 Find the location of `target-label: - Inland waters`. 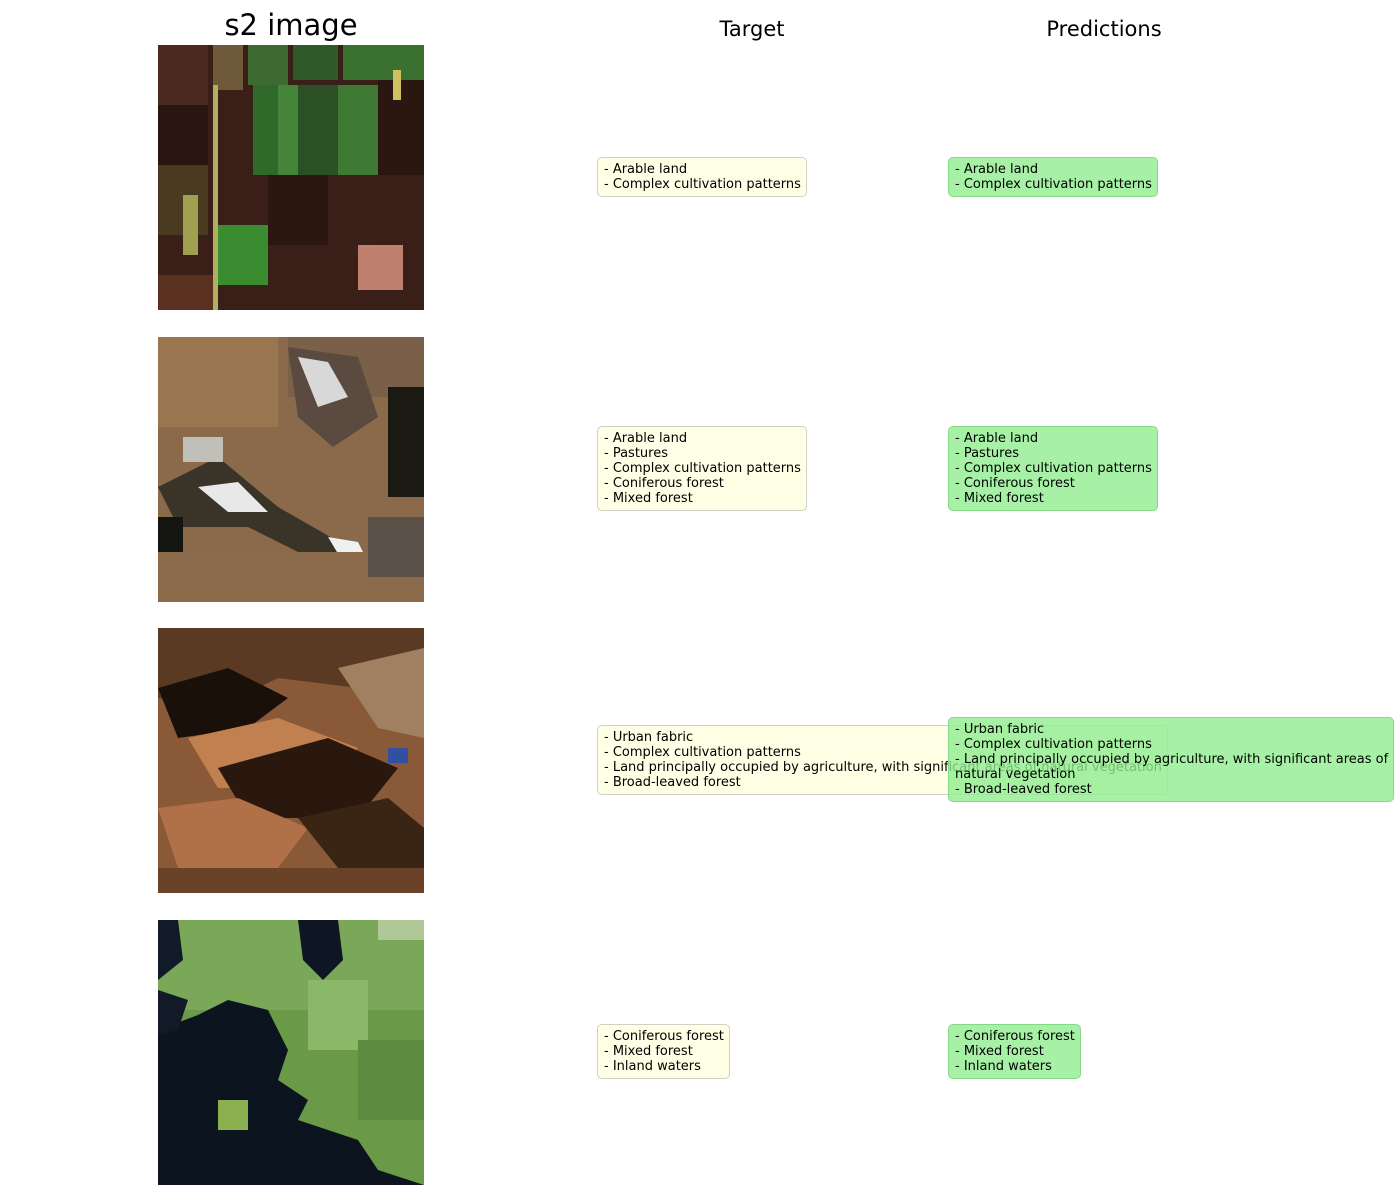

target-label: - Inland waters is located at coordinates (652, 1066).